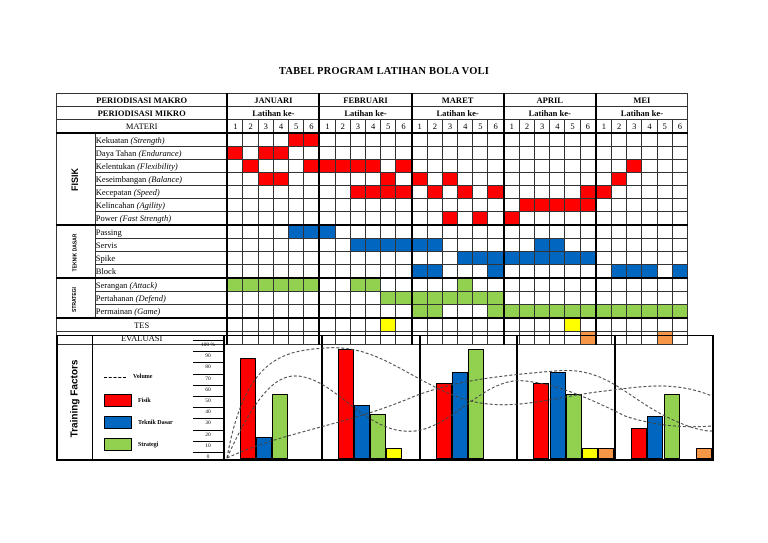  Describe the element at coordinates (557, 126) in the screenshot. I see `session-number: 4` at that location.